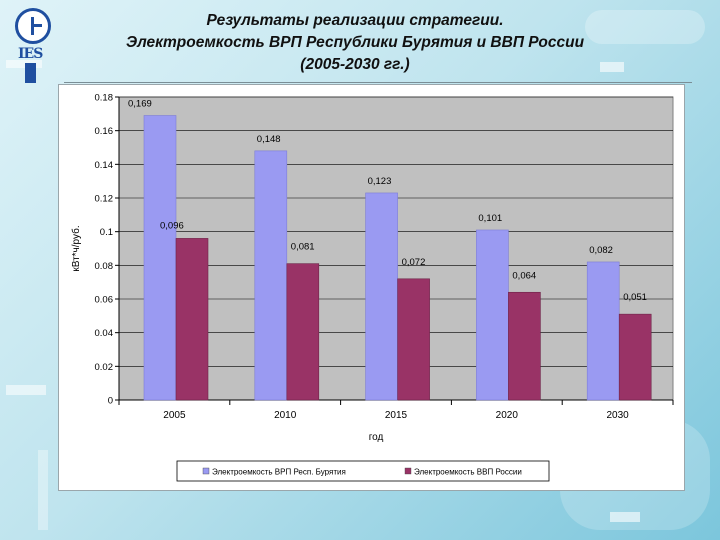  Describe the element at coordinates (507, 415) in the screenshot. I see `x-tick-label: 2020` at that location.